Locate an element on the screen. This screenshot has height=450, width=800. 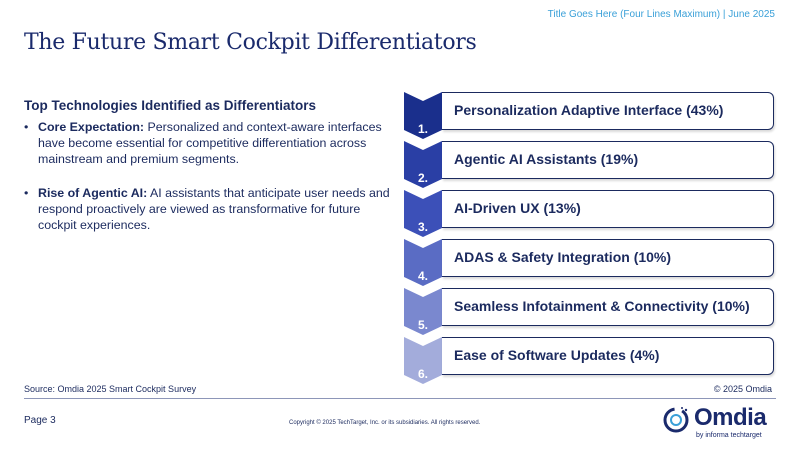
list-item-6: 6. Ease of Software Updates (4%) is located at coordinates (590, 360).